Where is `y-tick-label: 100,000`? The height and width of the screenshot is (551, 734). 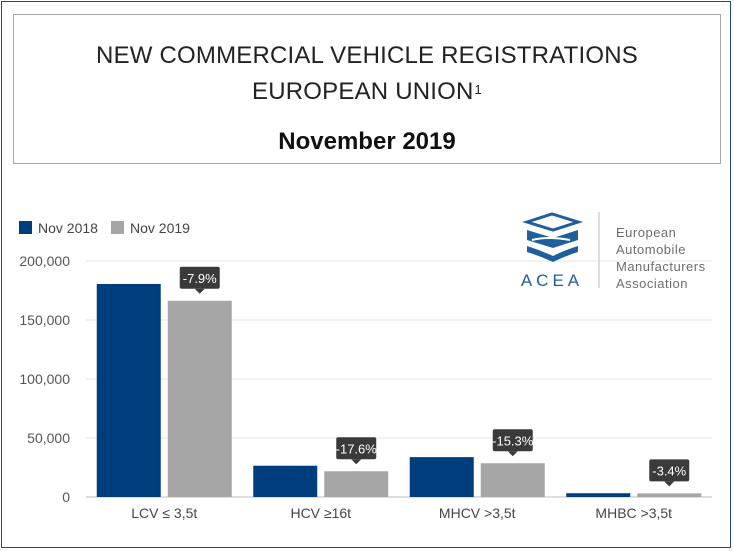
y-tick-label: 100,000 is located at coordinates (44, 379).